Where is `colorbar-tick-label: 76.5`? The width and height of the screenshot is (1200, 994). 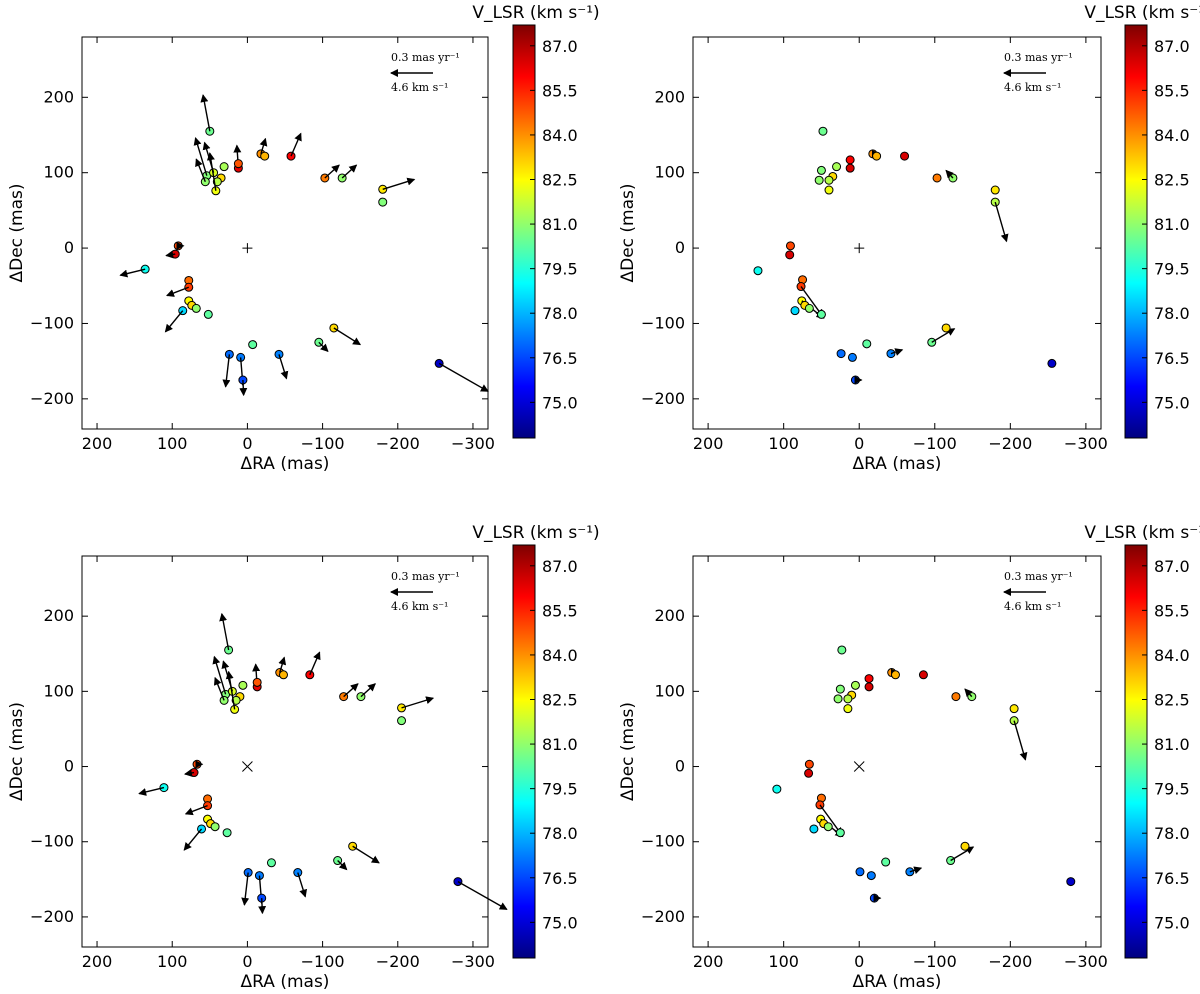
colorbar-tick-label: 76.5 is located at coordinates (1172, 878).